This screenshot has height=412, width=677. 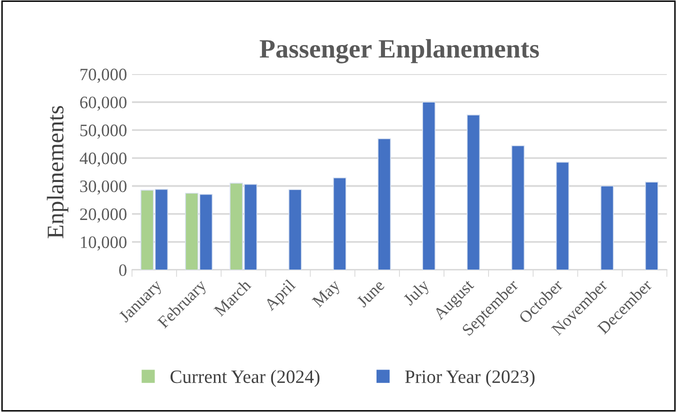 What do you see at coordinates (103, 103) in the screenshot?
I see `y-tick-label: 60,000` at bounding box center [103, 103].